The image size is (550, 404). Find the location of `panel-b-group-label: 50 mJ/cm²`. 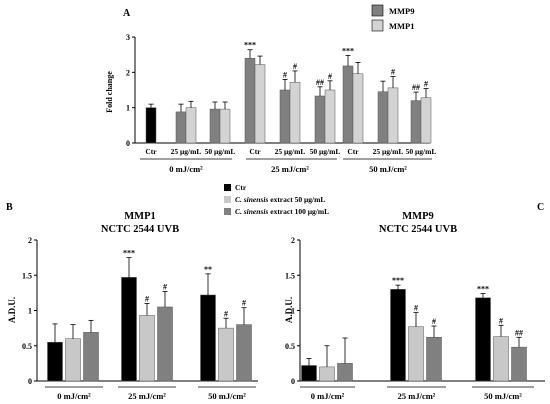

panel-b-group-label: 50 mJ/cm² is located at coordinates (227, 396).